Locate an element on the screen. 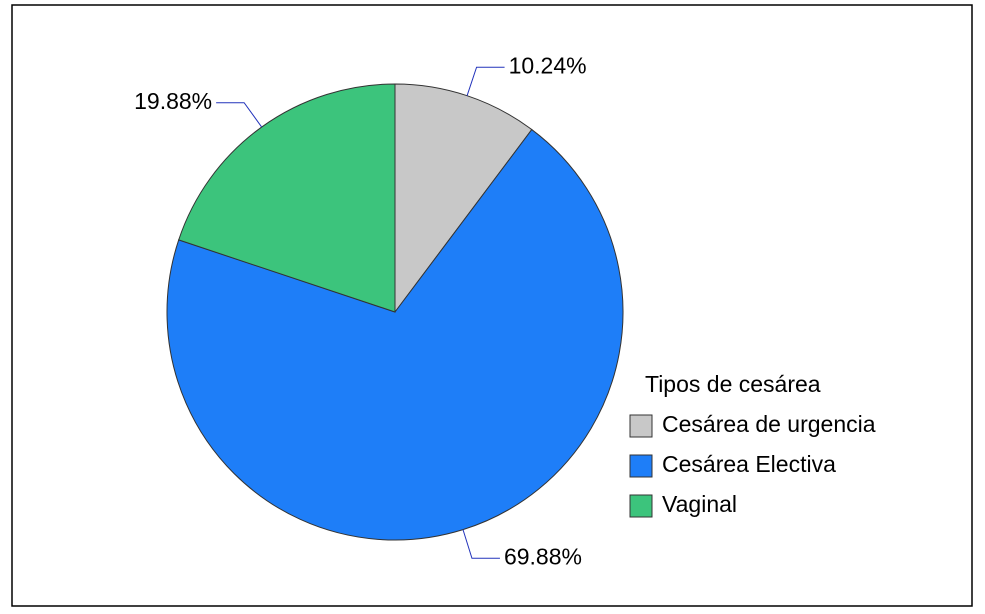 Image resolution: width=985 pixels, height=614 pixels. legend-title: Tipos de cesárea is located at coordinates (733, 384).